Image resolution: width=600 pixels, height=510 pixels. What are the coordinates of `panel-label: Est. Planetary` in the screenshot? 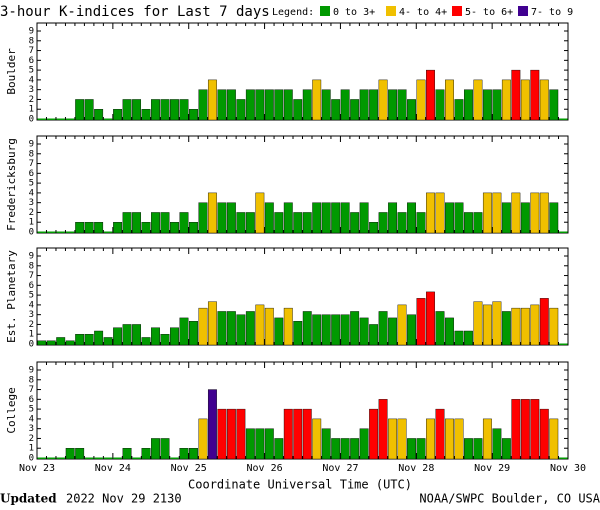 It's located at (11, 296).